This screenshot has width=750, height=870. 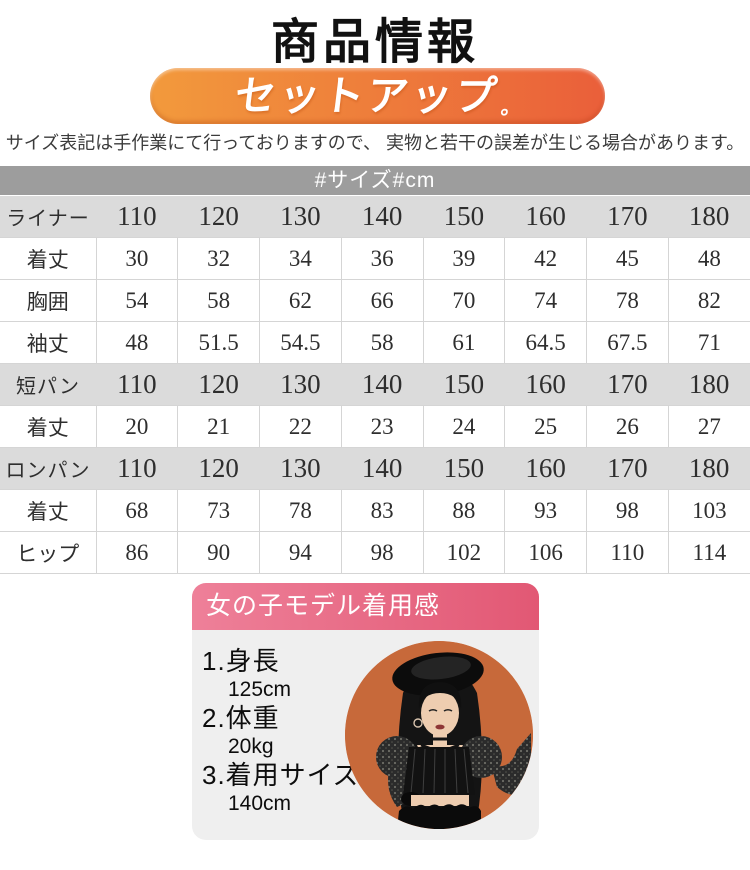 I want to click on table-row: 着丈 30 32 34 36 39 42 45 48, so click(x=375, y=258).